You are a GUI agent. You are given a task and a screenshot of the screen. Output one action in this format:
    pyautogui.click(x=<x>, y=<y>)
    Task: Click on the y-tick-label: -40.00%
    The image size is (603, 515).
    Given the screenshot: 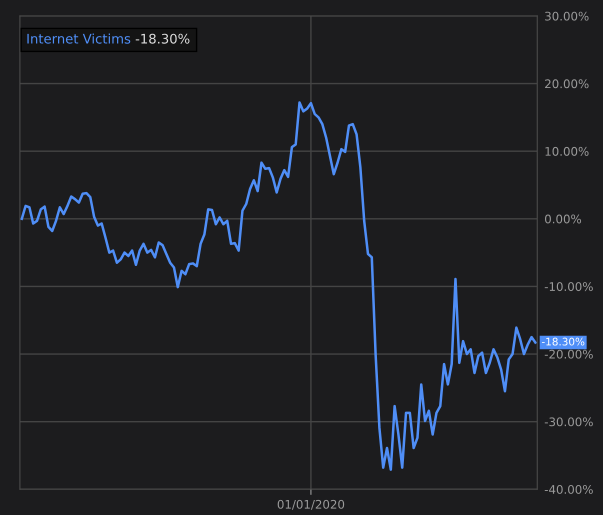 What is the action you would take?
    pyautogui.click(x=568, y=489)
    